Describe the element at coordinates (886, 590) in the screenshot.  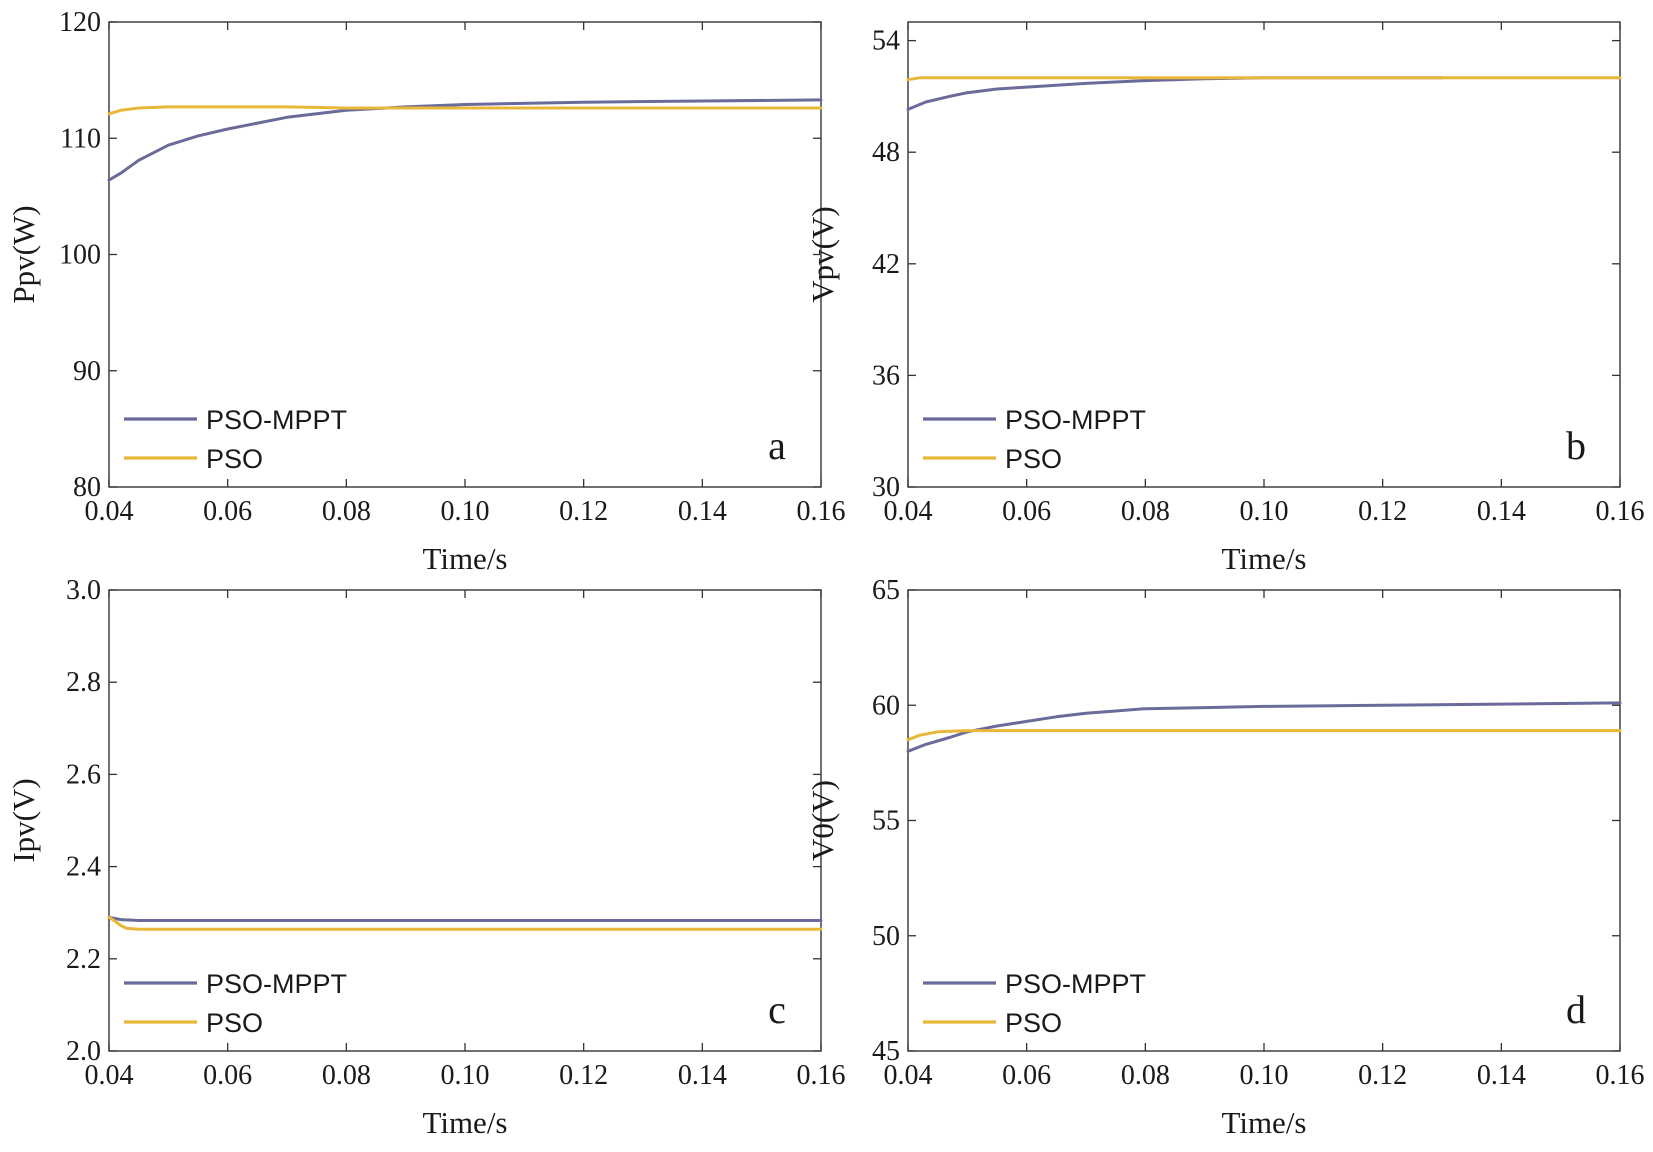
I see `y-tick-label: 65` at that location.